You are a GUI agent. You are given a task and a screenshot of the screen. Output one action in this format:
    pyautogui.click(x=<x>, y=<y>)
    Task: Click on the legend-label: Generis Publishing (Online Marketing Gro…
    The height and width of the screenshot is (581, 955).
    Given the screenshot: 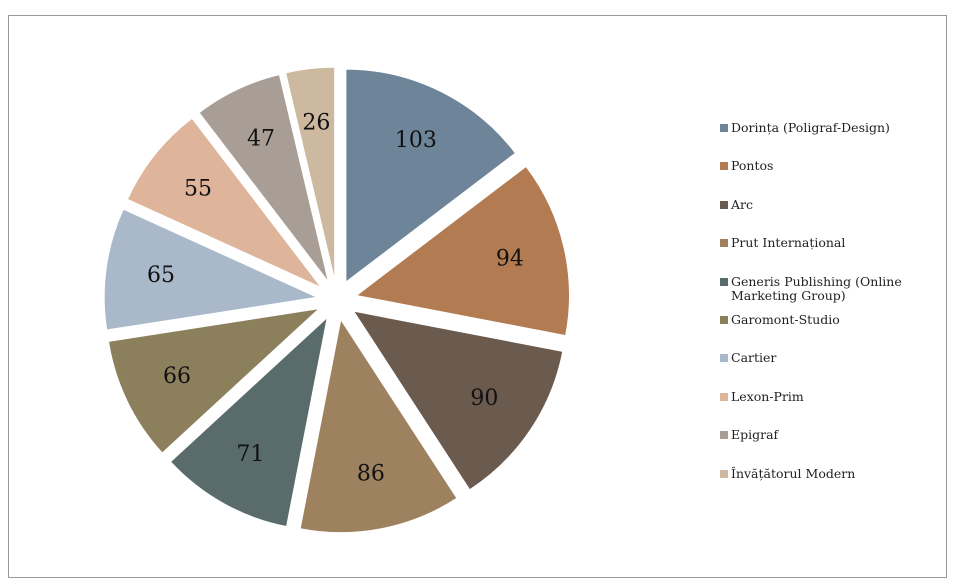 What is the action you would take?
    pyautogui.click(x=816, y=288)
    